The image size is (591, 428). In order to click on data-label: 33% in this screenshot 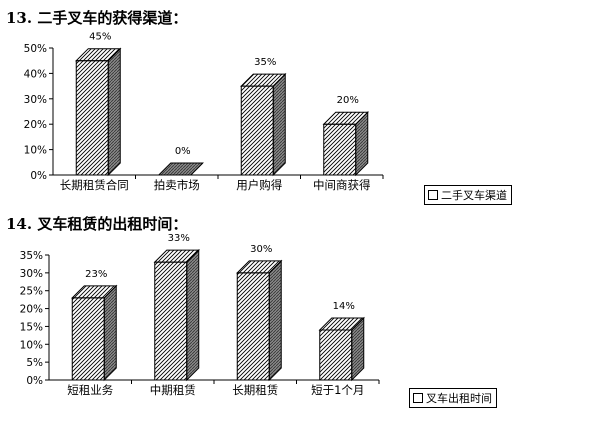, I will do `click(179, 238)`.